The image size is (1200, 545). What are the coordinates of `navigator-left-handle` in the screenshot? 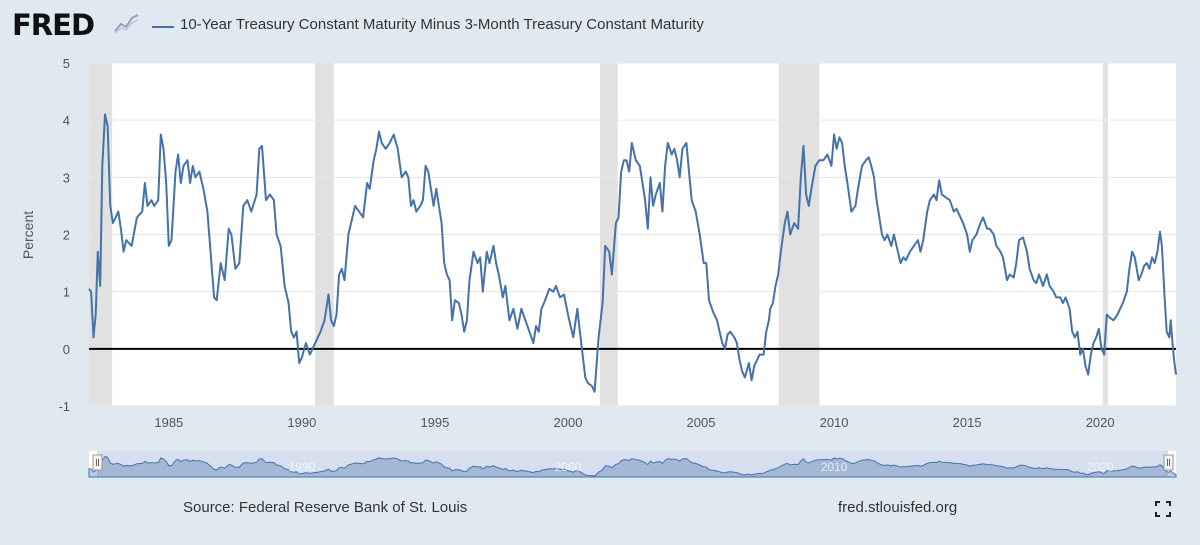 It's located at (97, 462).